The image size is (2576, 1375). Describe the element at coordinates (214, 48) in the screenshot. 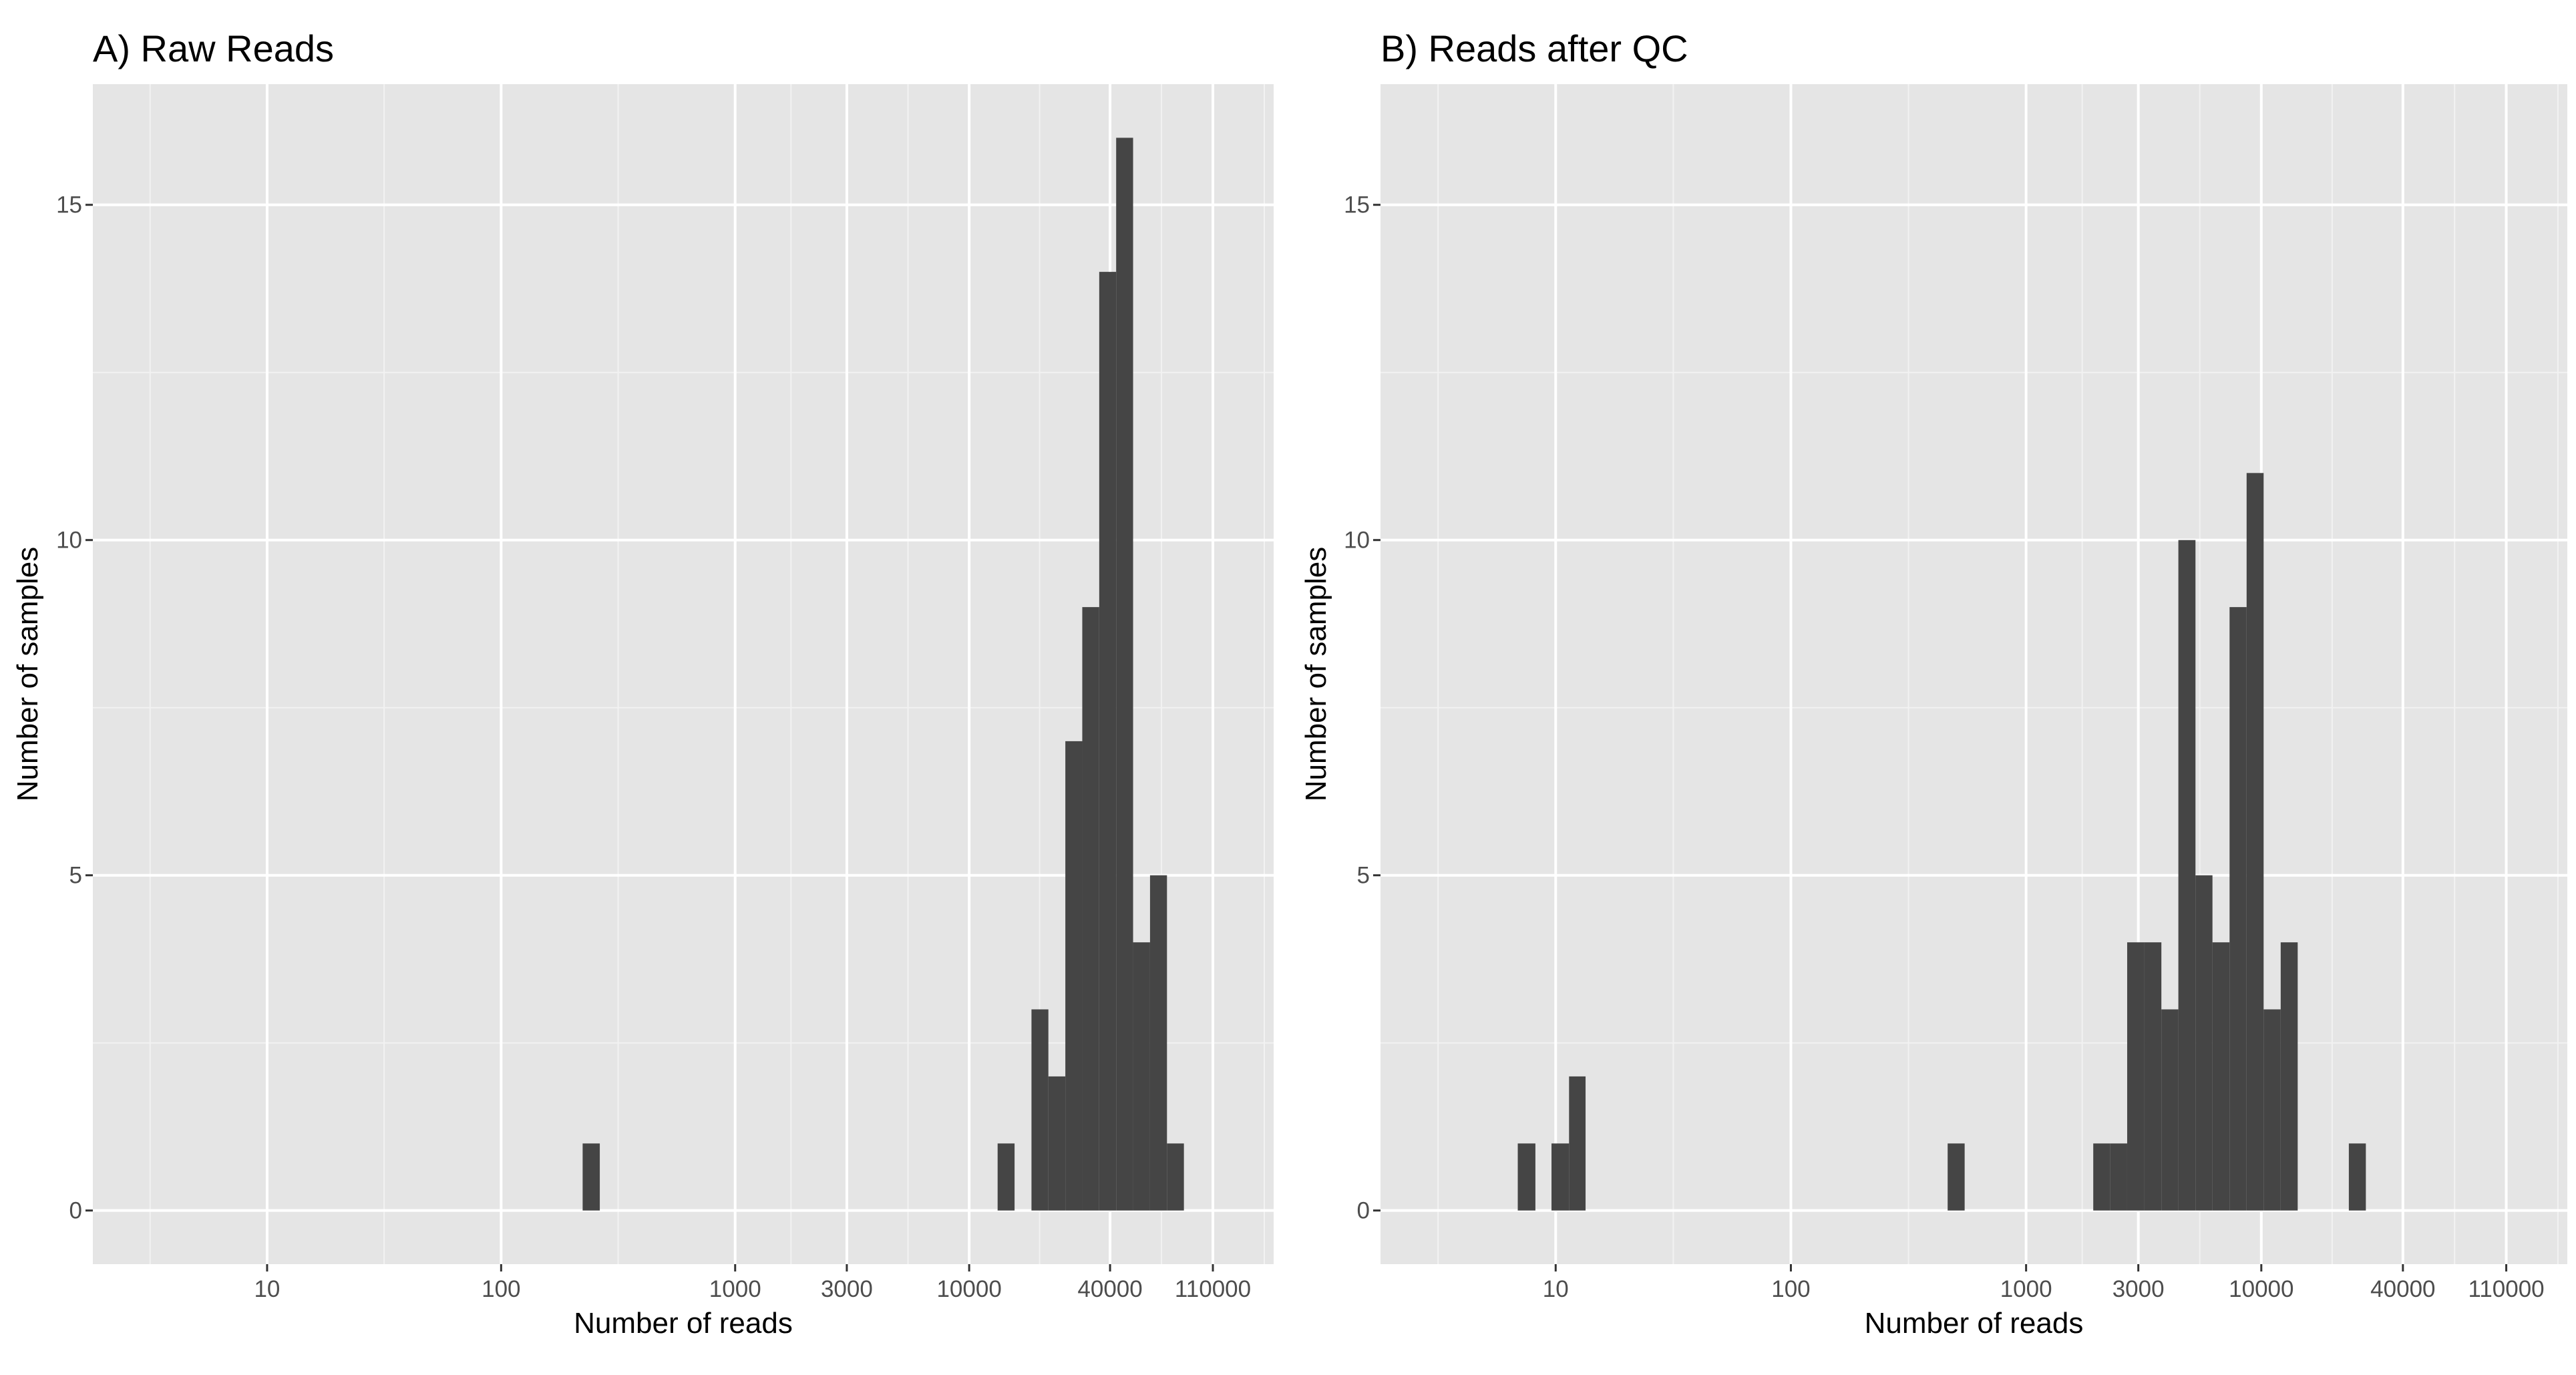

I see `panel-title: A) Raw Reads` at that location.